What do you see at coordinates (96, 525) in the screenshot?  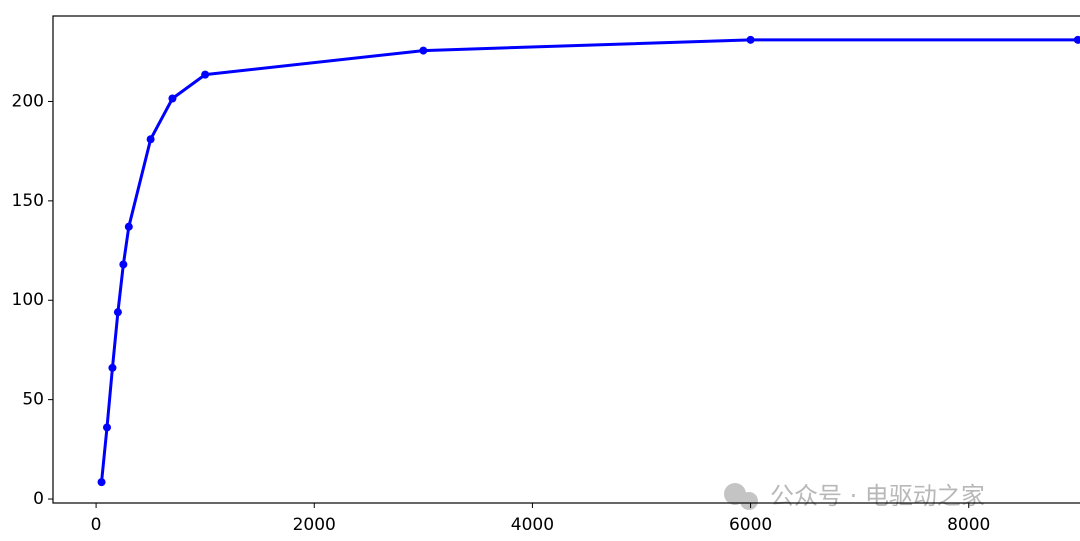 I see `x-tick-label: 0` at bounding box center [96, 525].